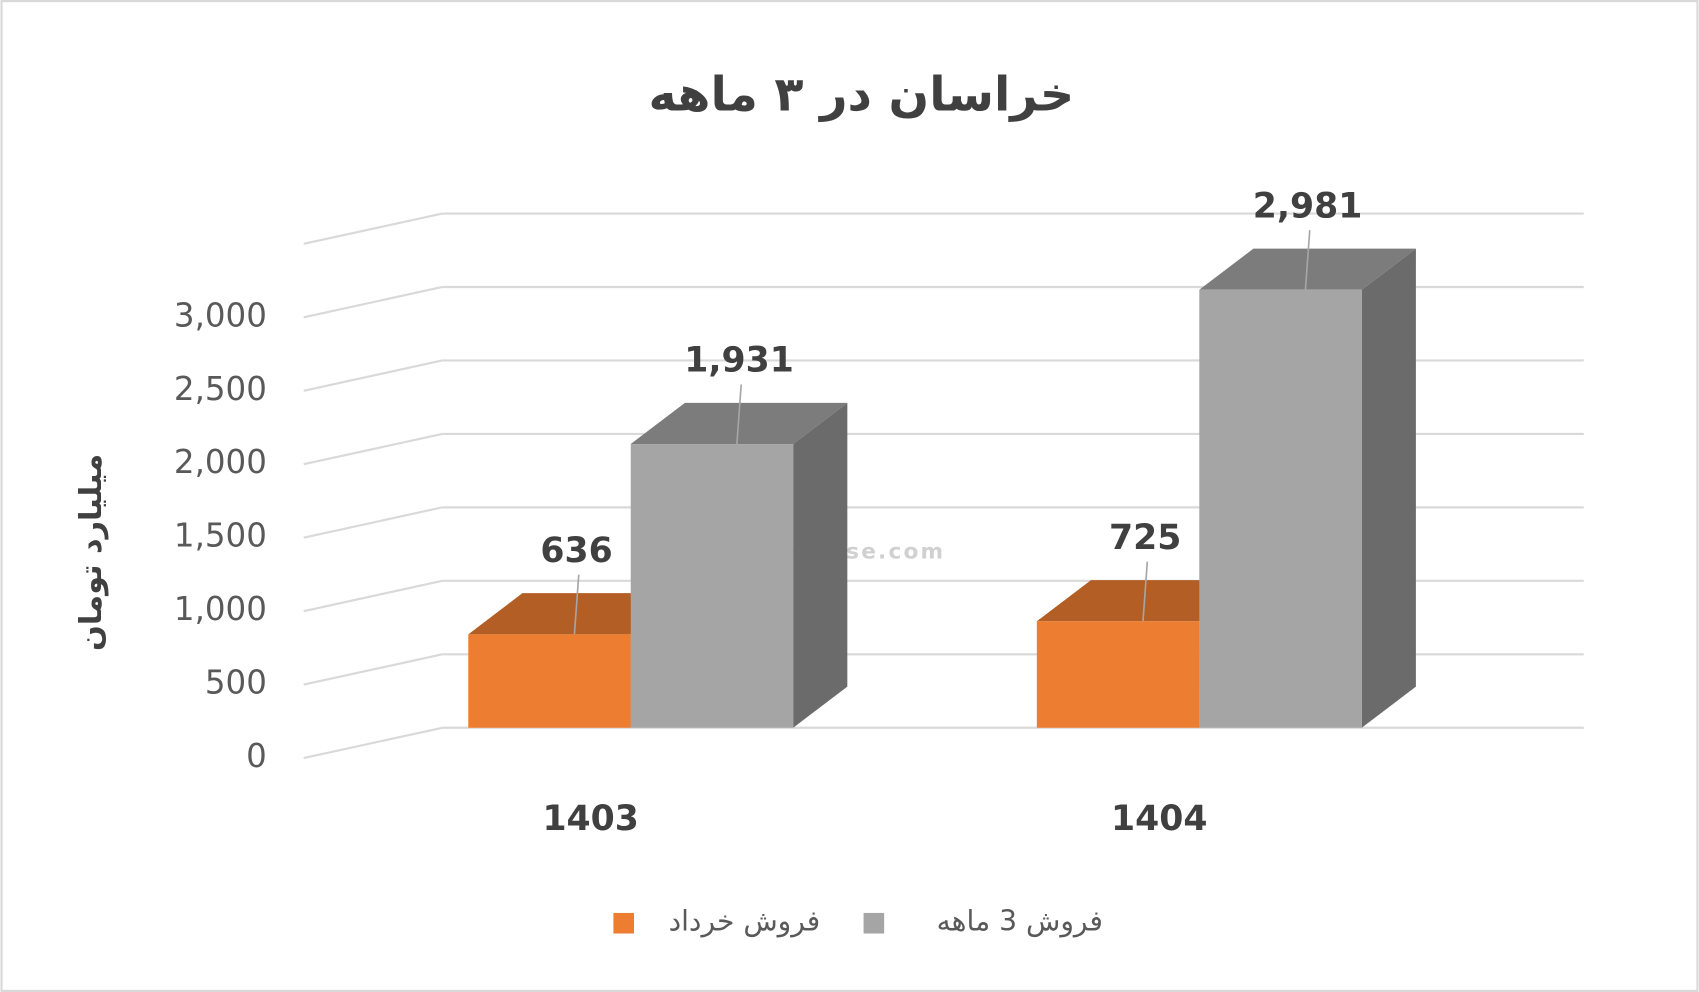  Describe the element at coordinates (91, 552) in the screenshot. I see `y-axis-label: میلیارد تومان` at that location.